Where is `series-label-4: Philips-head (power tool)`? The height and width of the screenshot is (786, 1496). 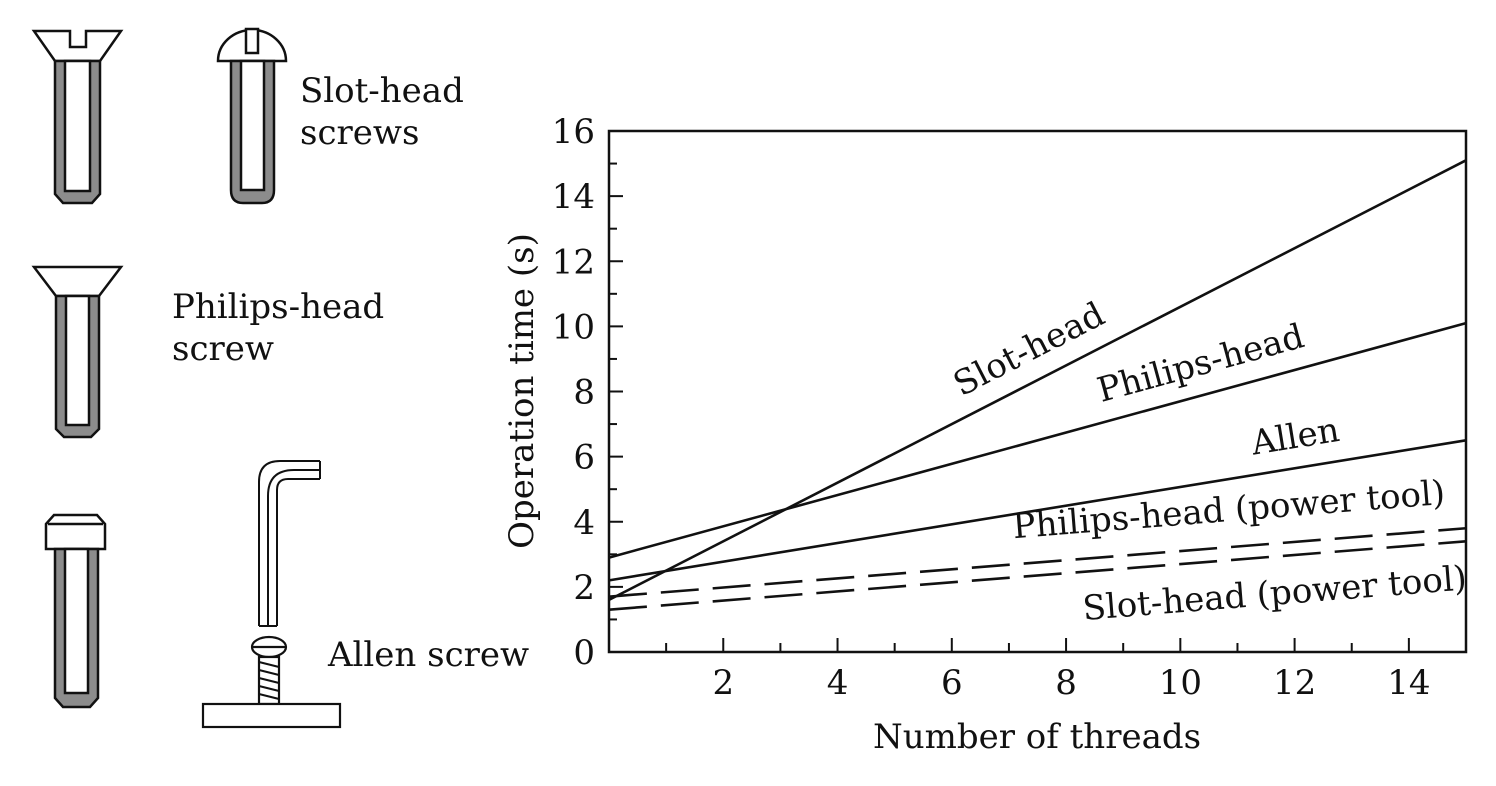 series-label-4: Philips-head (power tool) is located at coordinates (1228, 510).